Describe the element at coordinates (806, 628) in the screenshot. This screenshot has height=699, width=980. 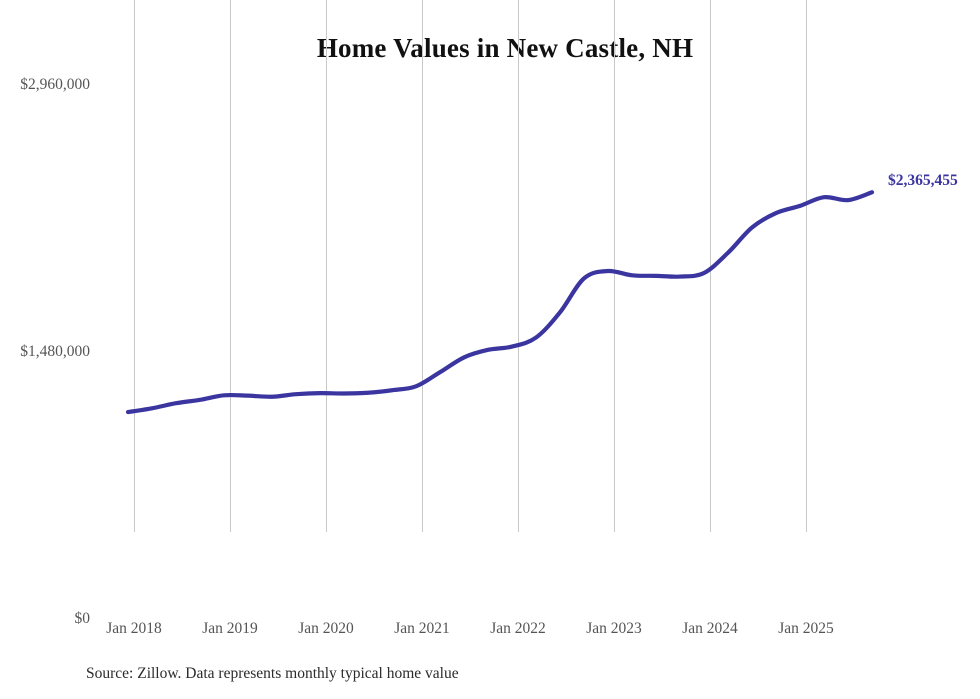
I see `x-axis-tick-jan-2025: Jan 2025` at that location.